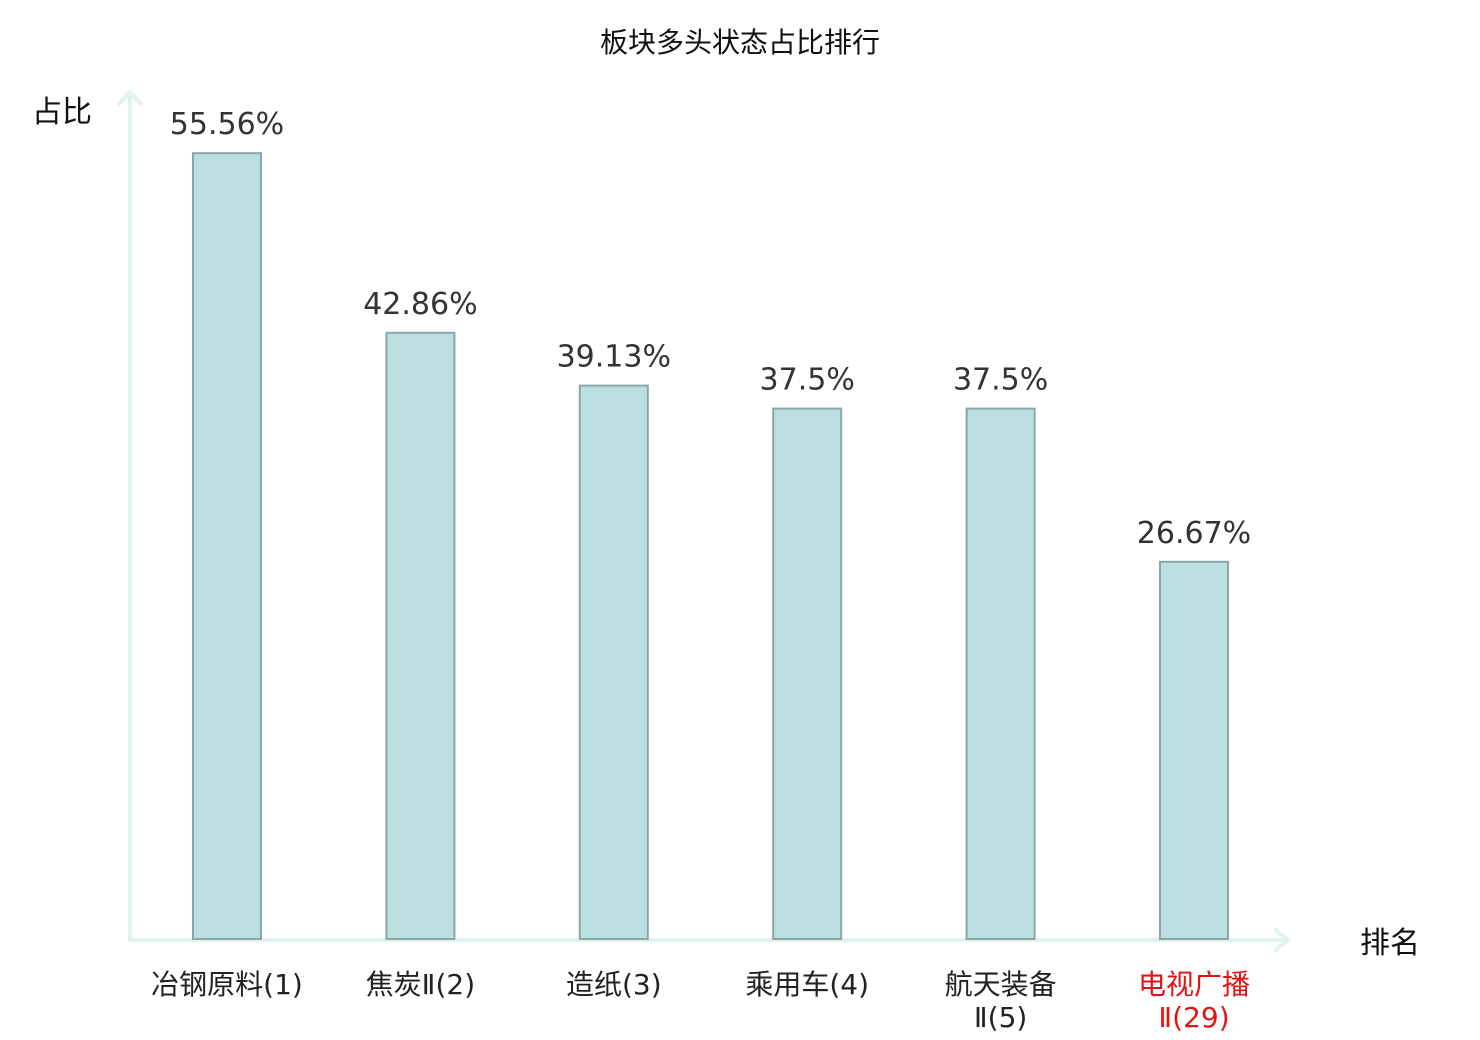  I want to click on y-axis-line, so click(130, 515).